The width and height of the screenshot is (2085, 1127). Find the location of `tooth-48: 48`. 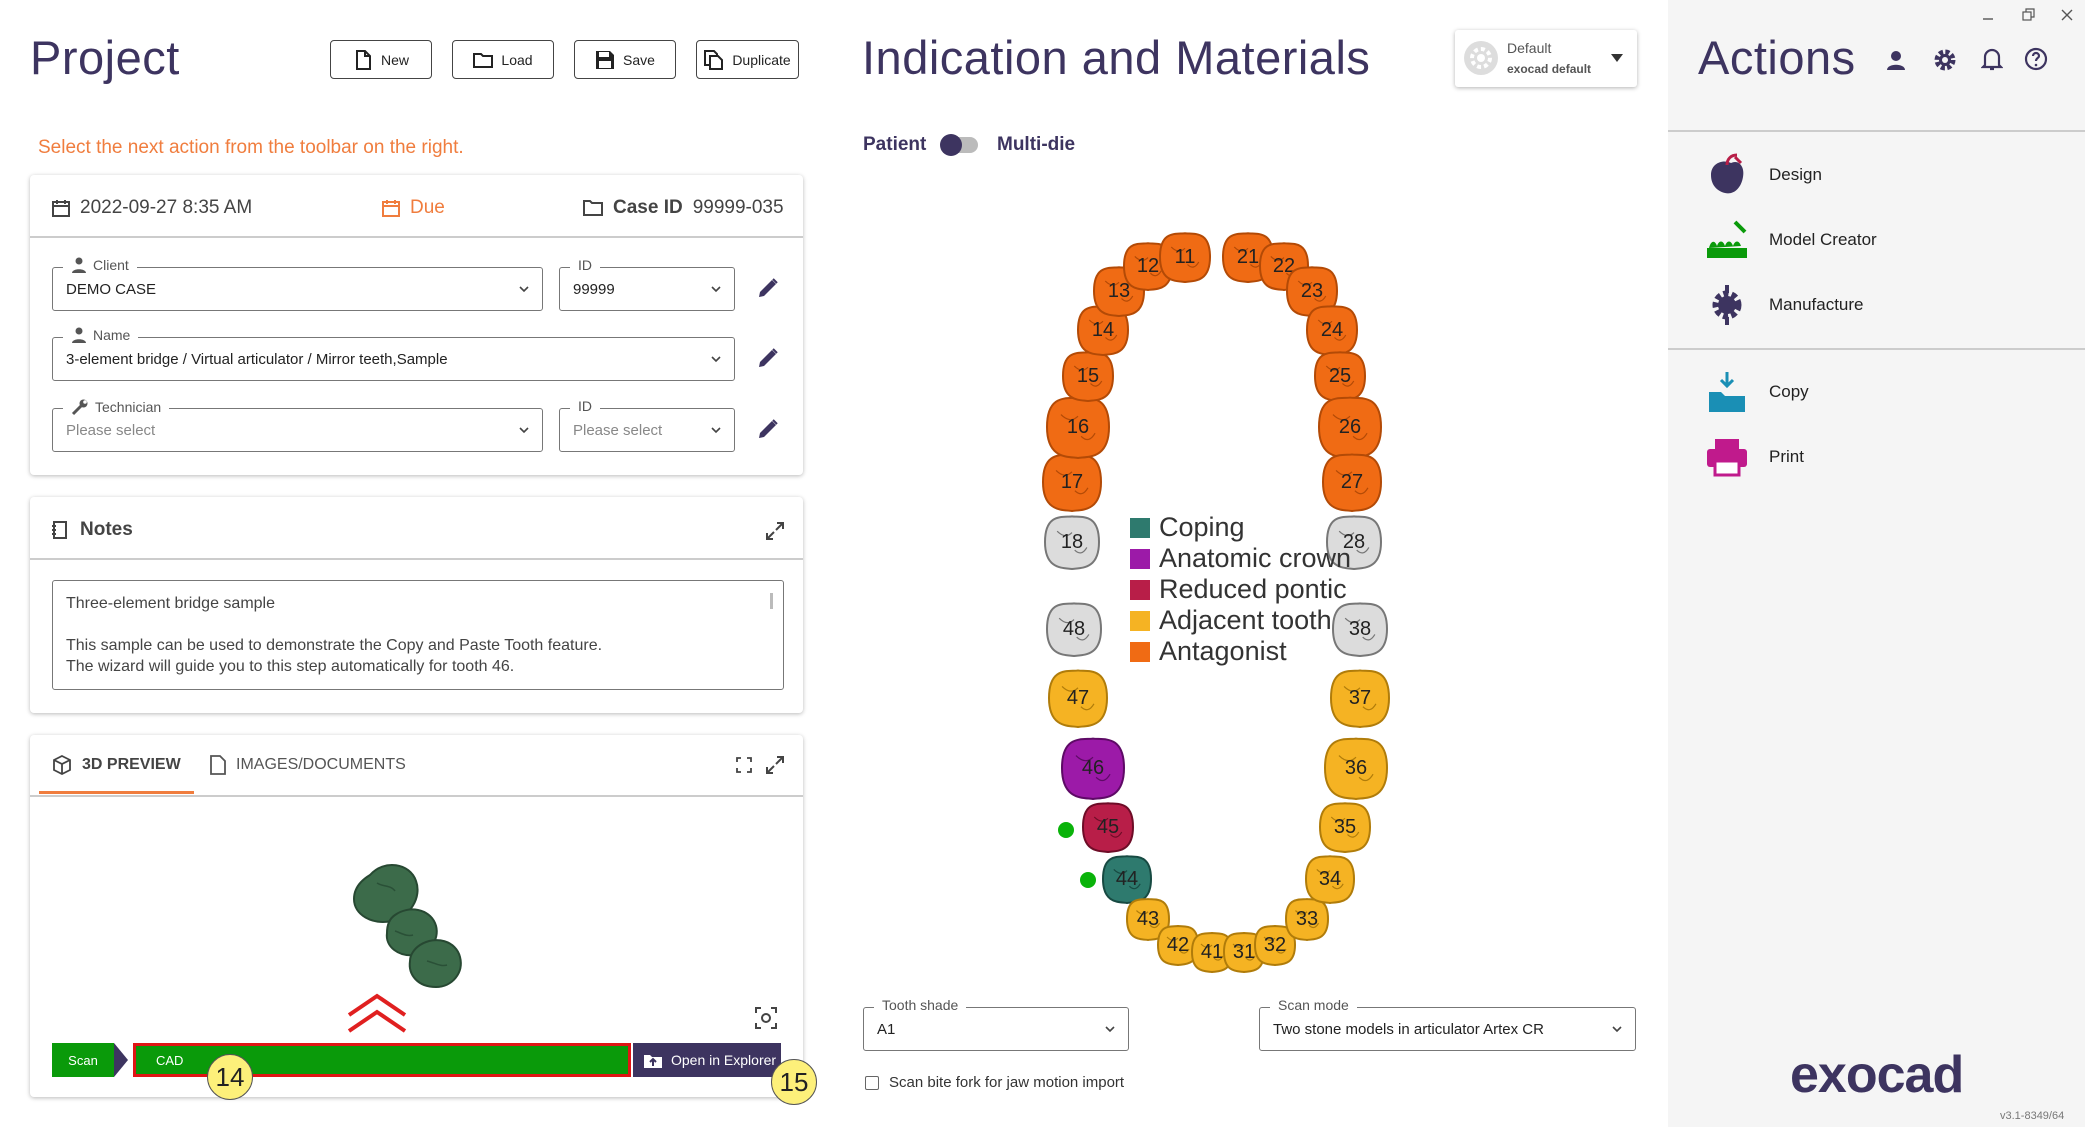

tooth-48: 48 is located at coordinates (1074, 630).